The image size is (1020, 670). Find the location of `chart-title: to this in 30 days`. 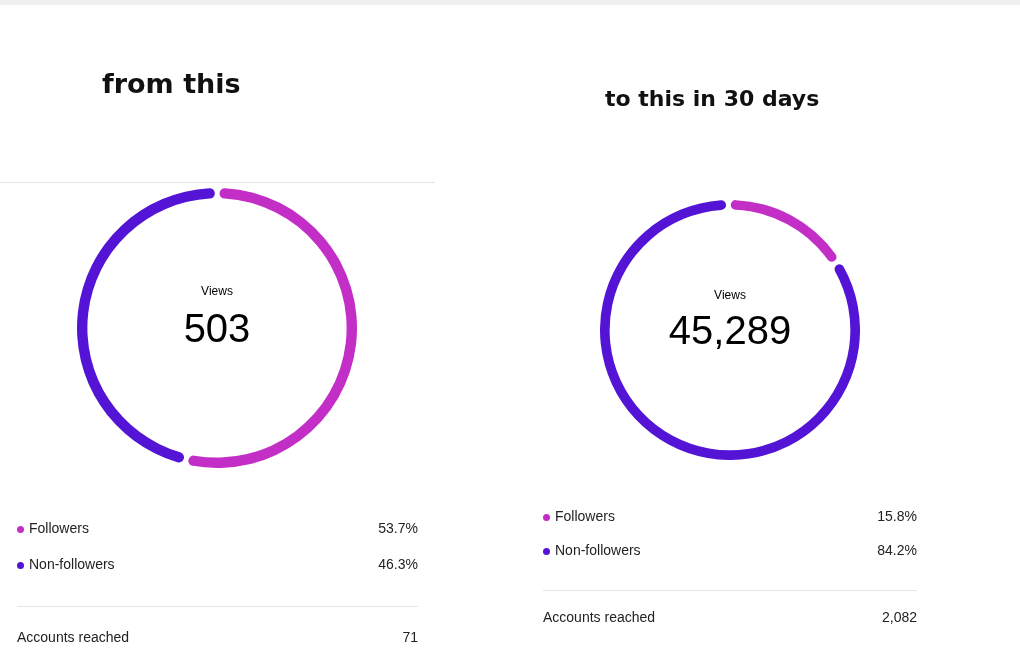

chart-title: to this in 30 days is located at coordinates (712, 98).